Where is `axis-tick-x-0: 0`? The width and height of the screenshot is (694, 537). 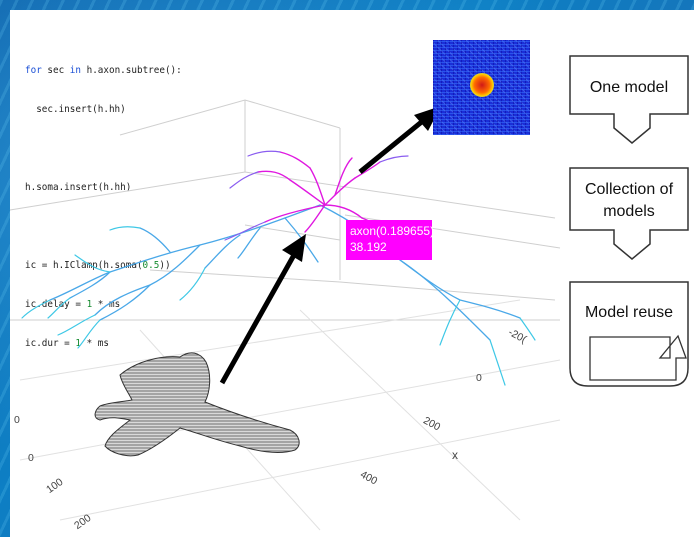
axis-tick-x-0: 0 is located at coordinates (479, 378).